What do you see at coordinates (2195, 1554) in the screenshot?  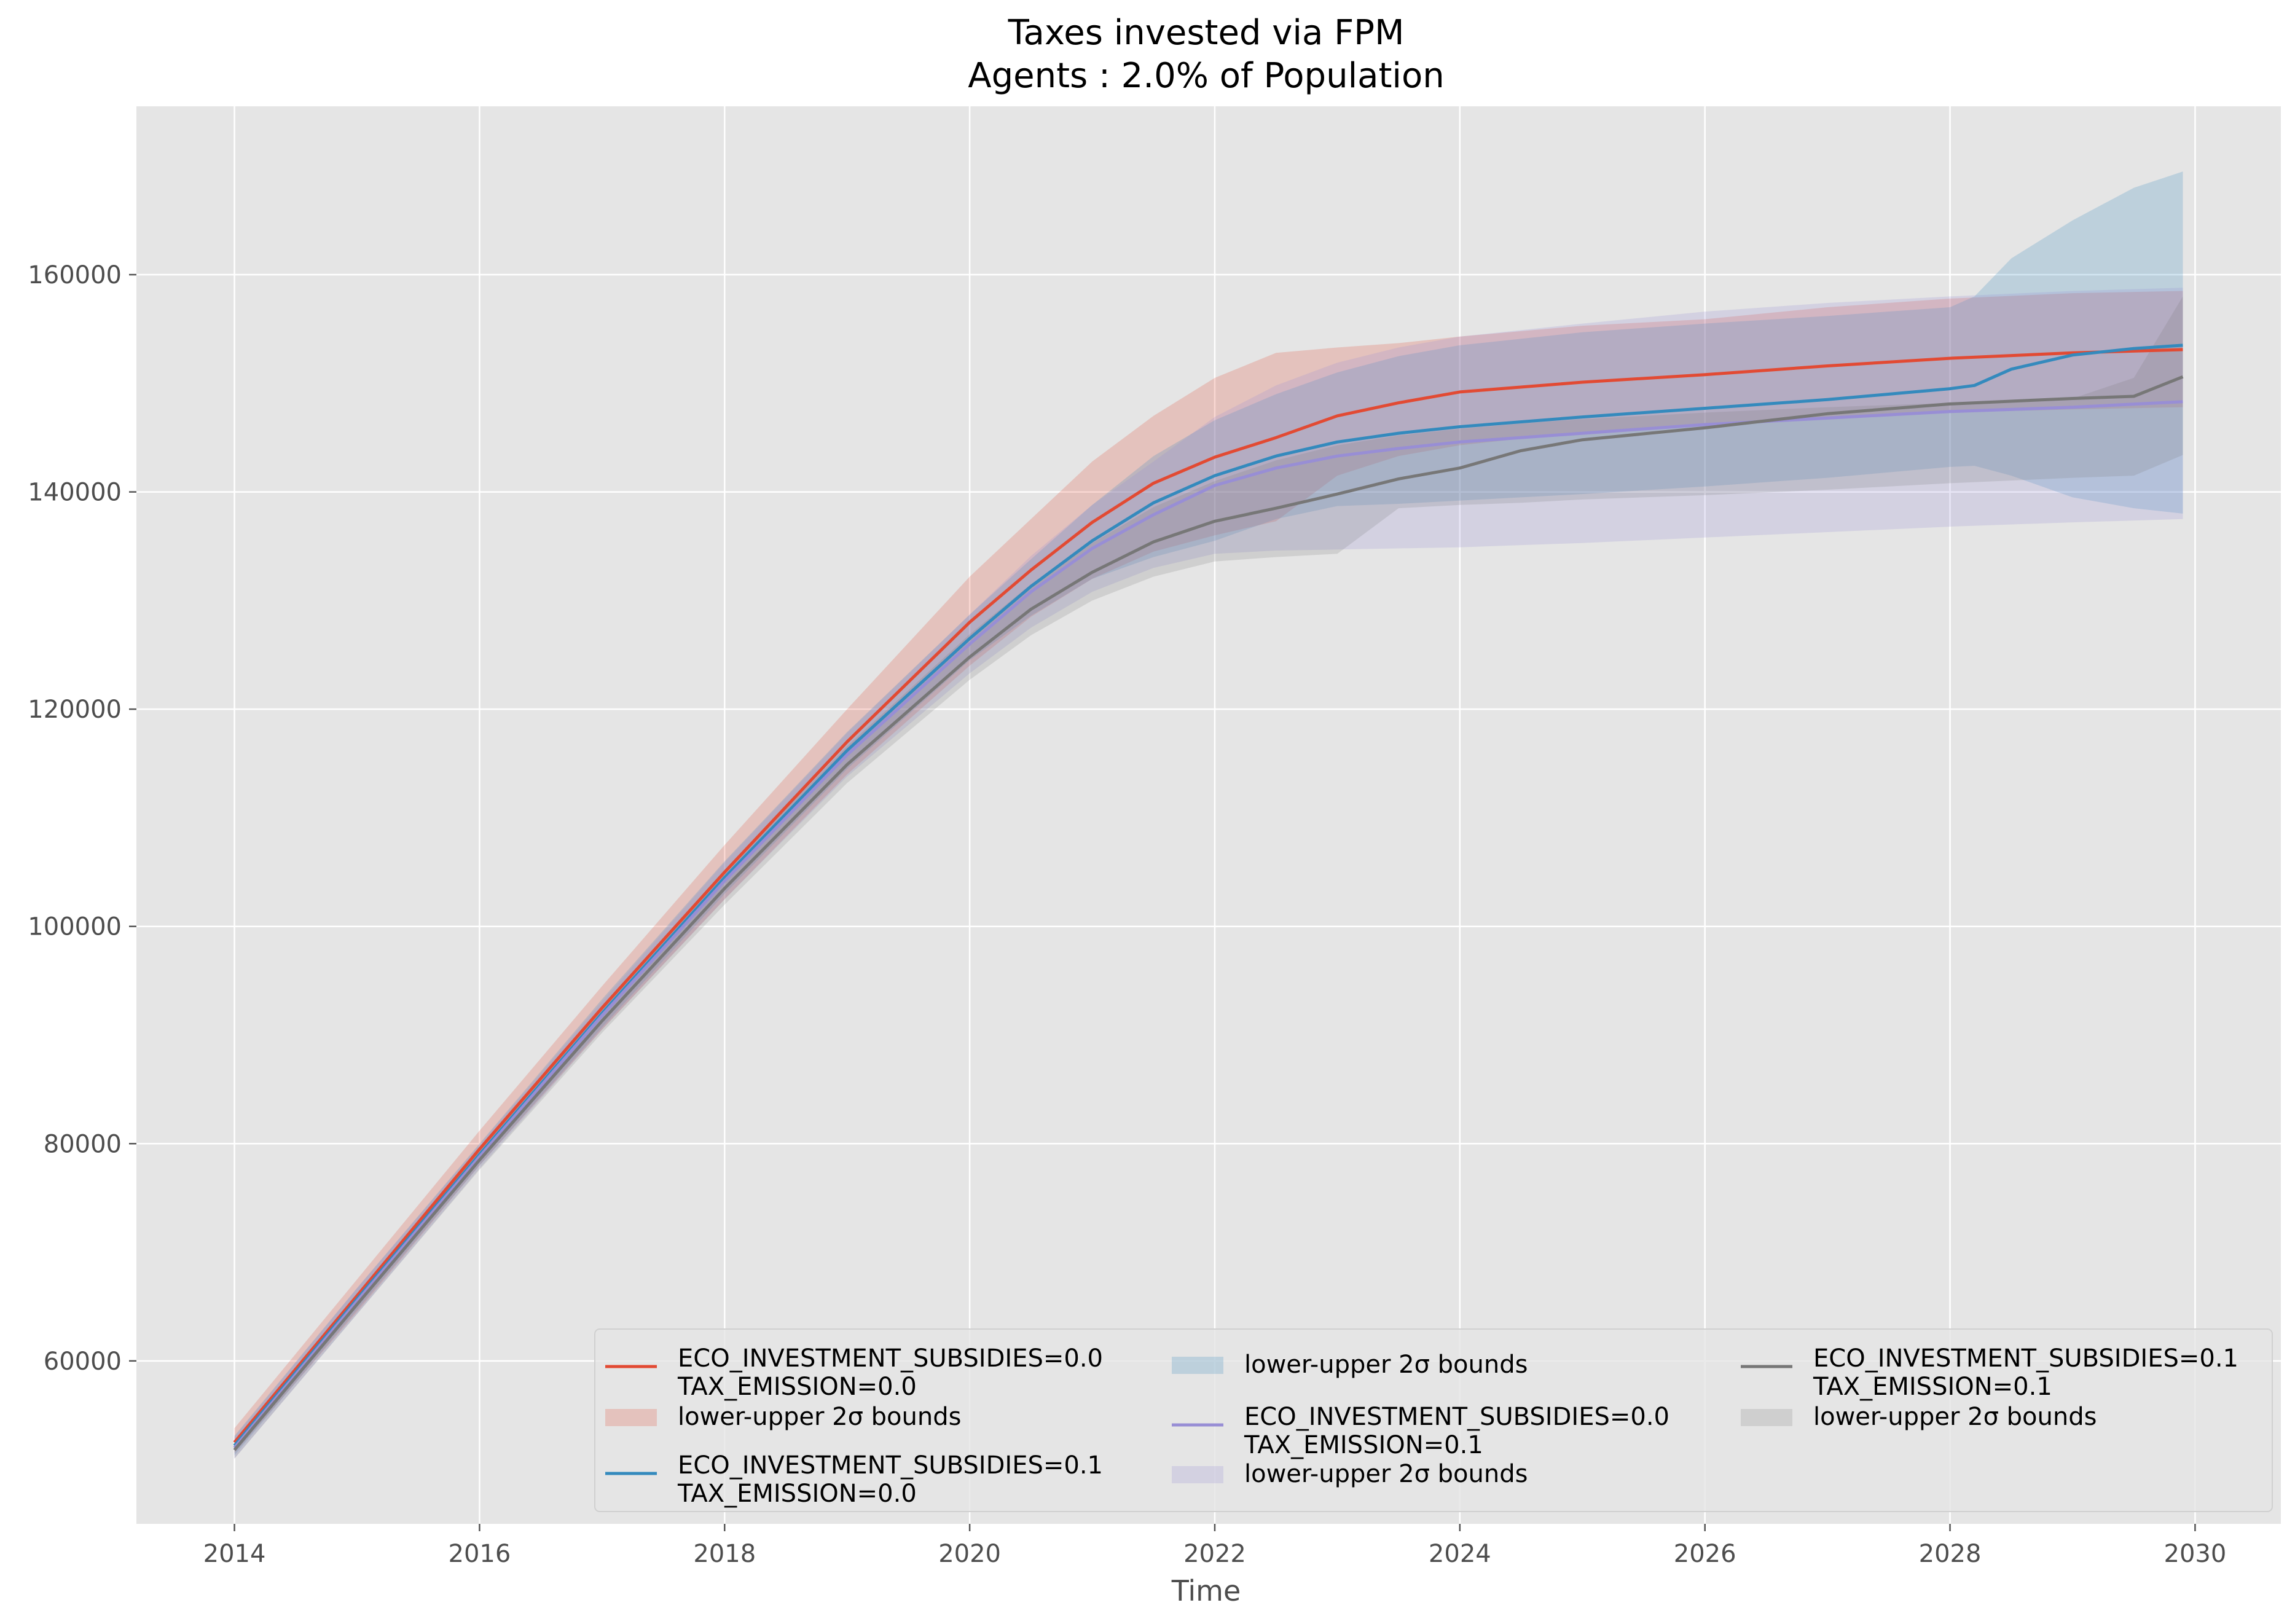 I see `x-tick-label: 2030` at bounding box center [2195, 1554].